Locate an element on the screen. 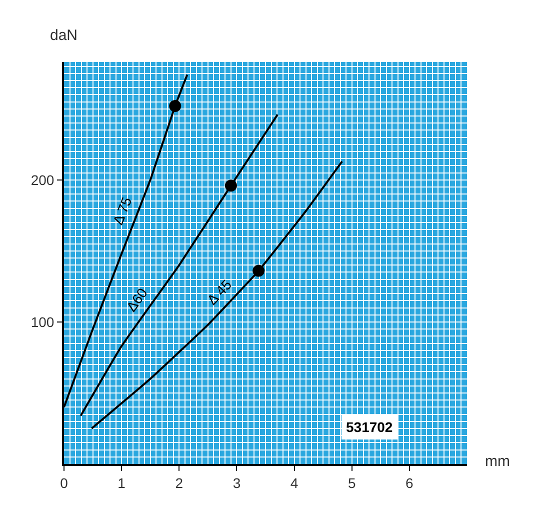 This screenshot has width=537, height=510. annotation: 531702 is located at coordinates (369, 427).